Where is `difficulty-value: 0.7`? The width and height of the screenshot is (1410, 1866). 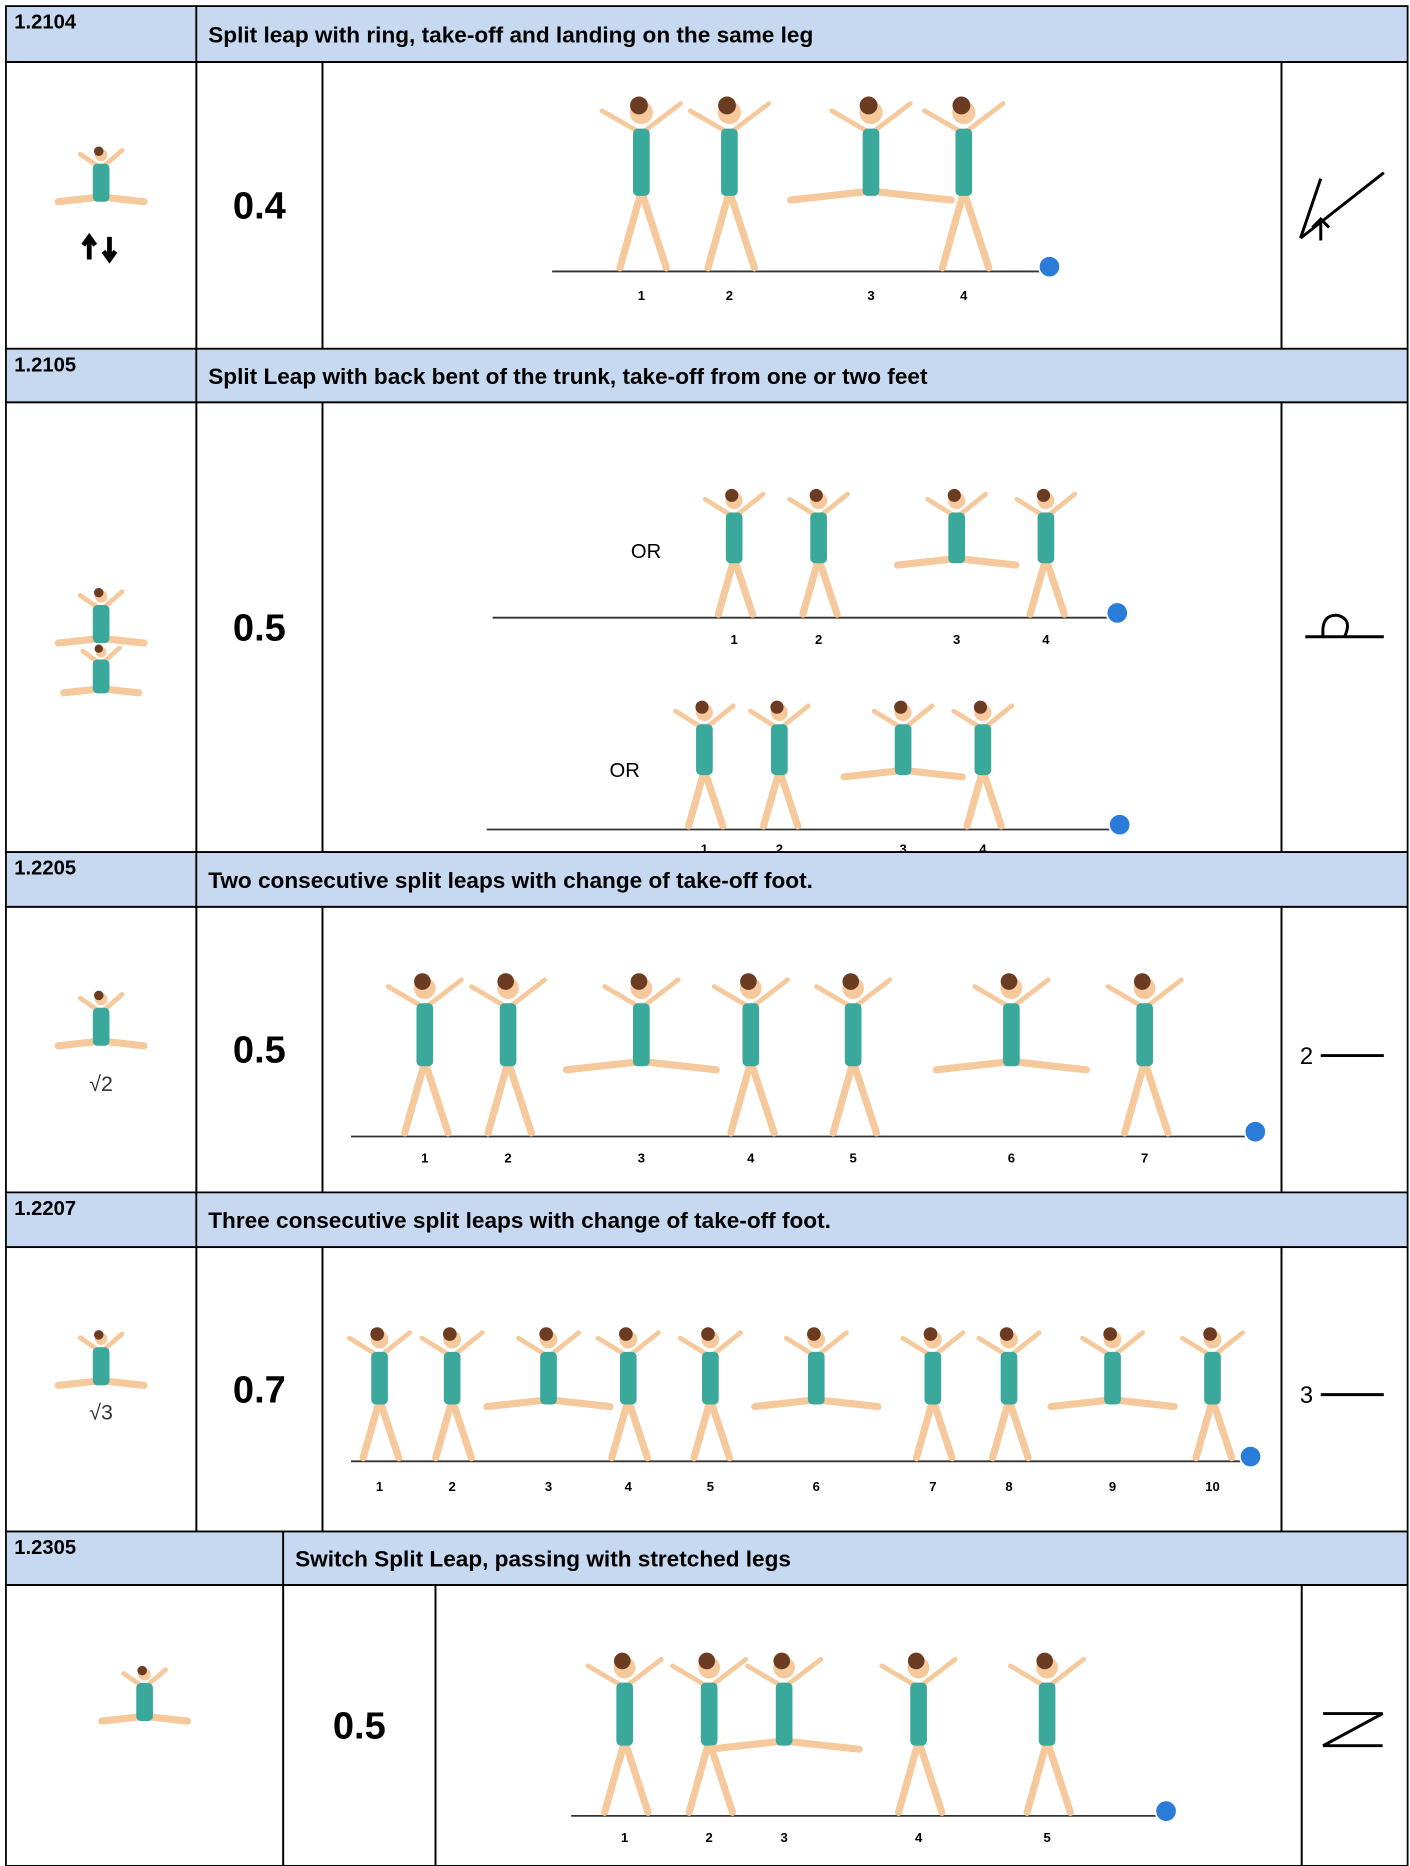
difficulty-value: 0.7 is located at coordinates (259, 1390).